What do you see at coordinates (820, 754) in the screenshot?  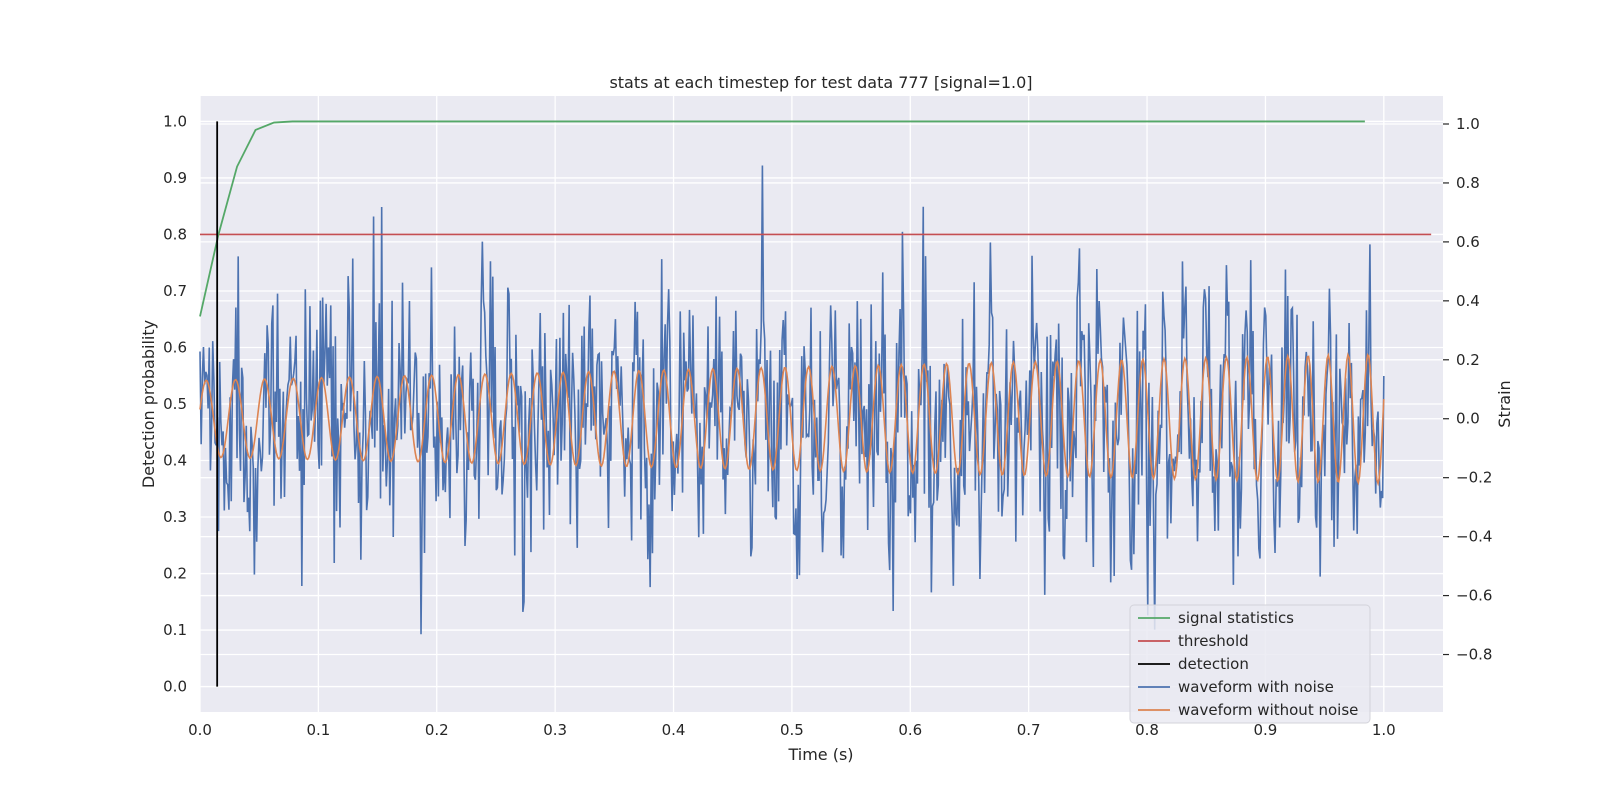 I see `x-axis-label: Time (s)` at bounding box center [820, 754].